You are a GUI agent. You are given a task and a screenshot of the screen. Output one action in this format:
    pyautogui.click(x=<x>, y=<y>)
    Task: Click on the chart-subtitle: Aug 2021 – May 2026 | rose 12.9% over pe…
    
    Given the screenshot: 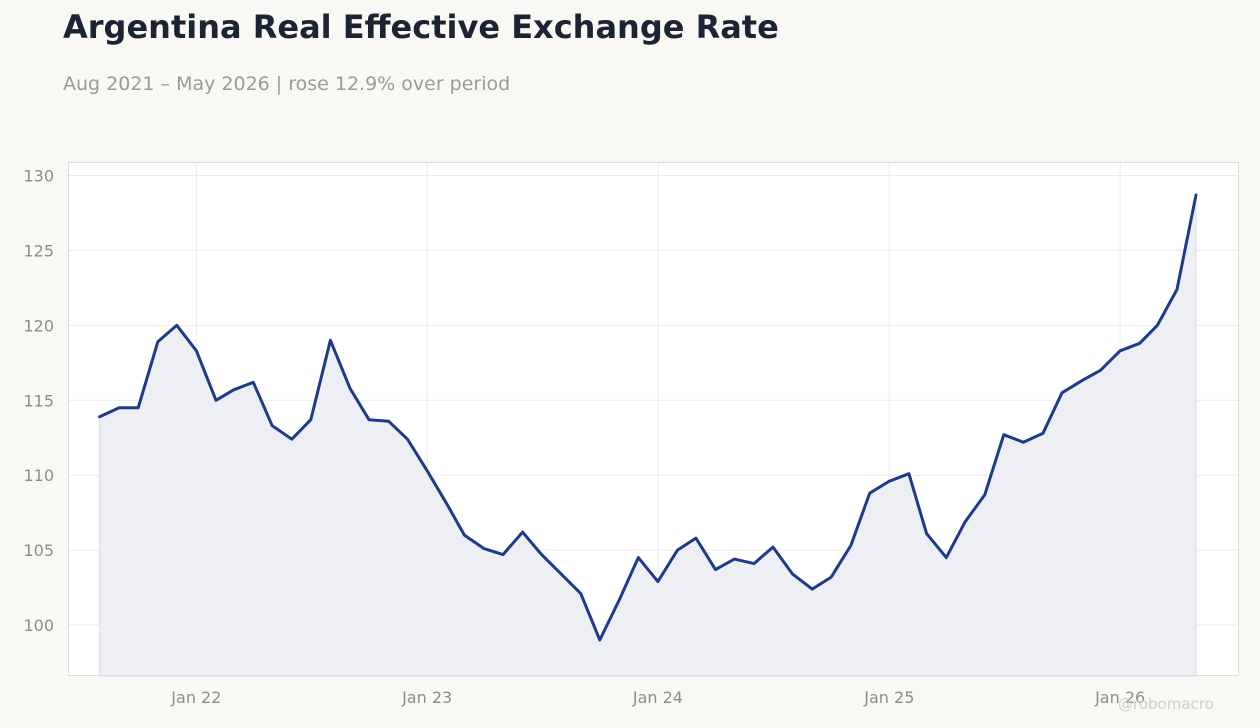 What is the action you would take?
    pyautogui.click(x=287, y=84)
    